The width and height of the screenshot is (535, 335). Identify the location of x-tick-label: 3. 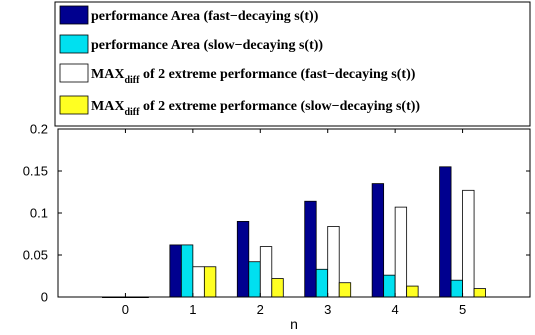
(327, 309).